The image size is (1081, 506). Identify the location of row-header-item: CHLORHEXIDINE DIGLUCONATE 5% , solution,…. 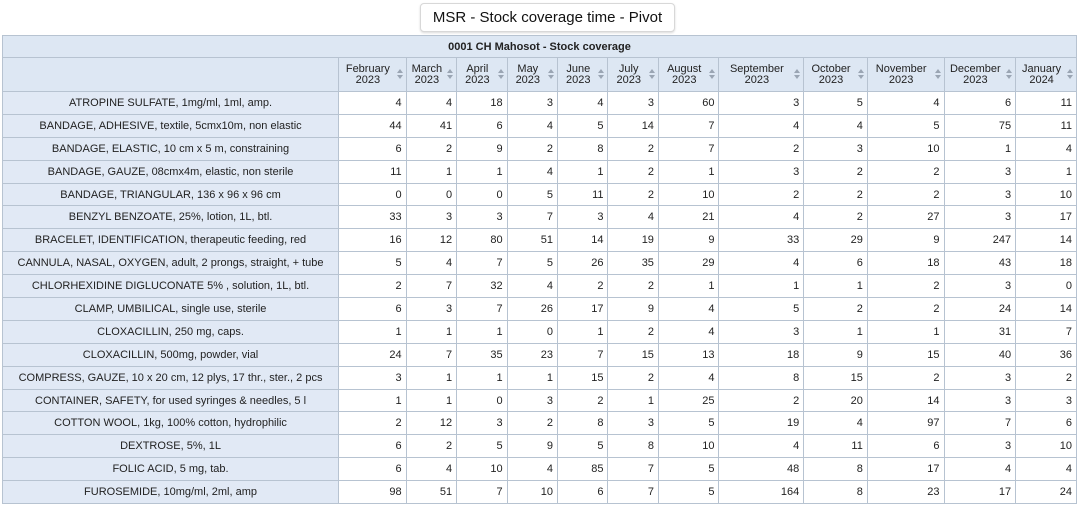
(170, 286).